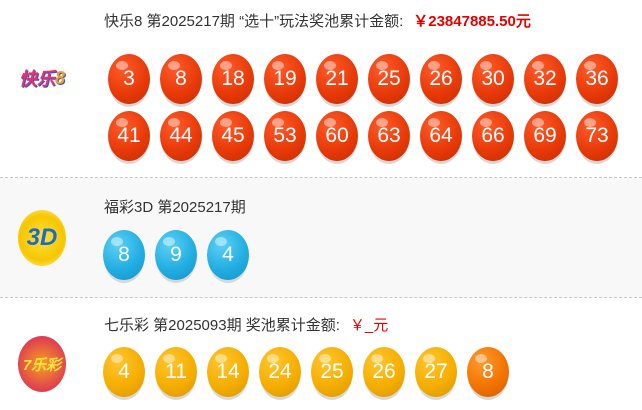 This screenshot has height=410, width=642. What do you see at coordinates (41, 78) in the screenshot?
I see `kuaile8-logo: 快乐 8` at bounding box center [41, 78].